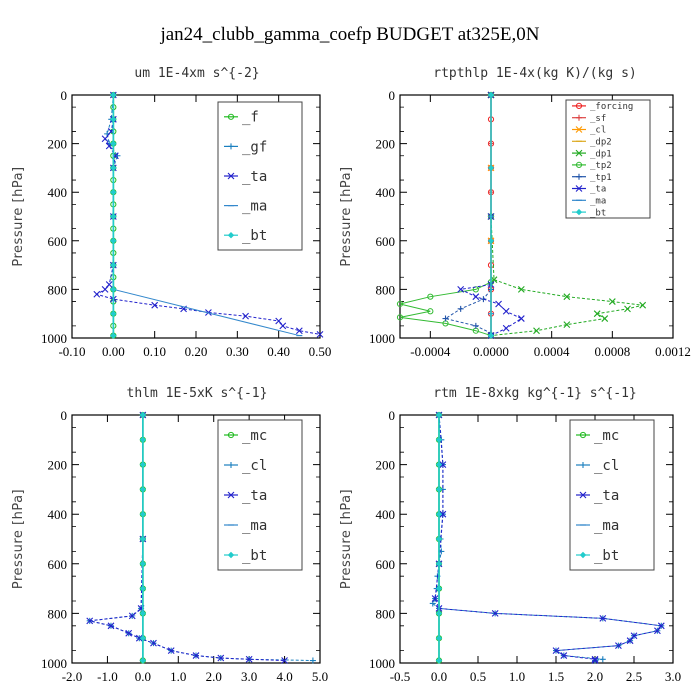 The image size is (700, 700). What do you see at coordinates (535, 393) in the screenshot?
I see `panel-title: rtm 1E-8xkg kg^{-1} s^{-1}` at bounding box center [535, 393].